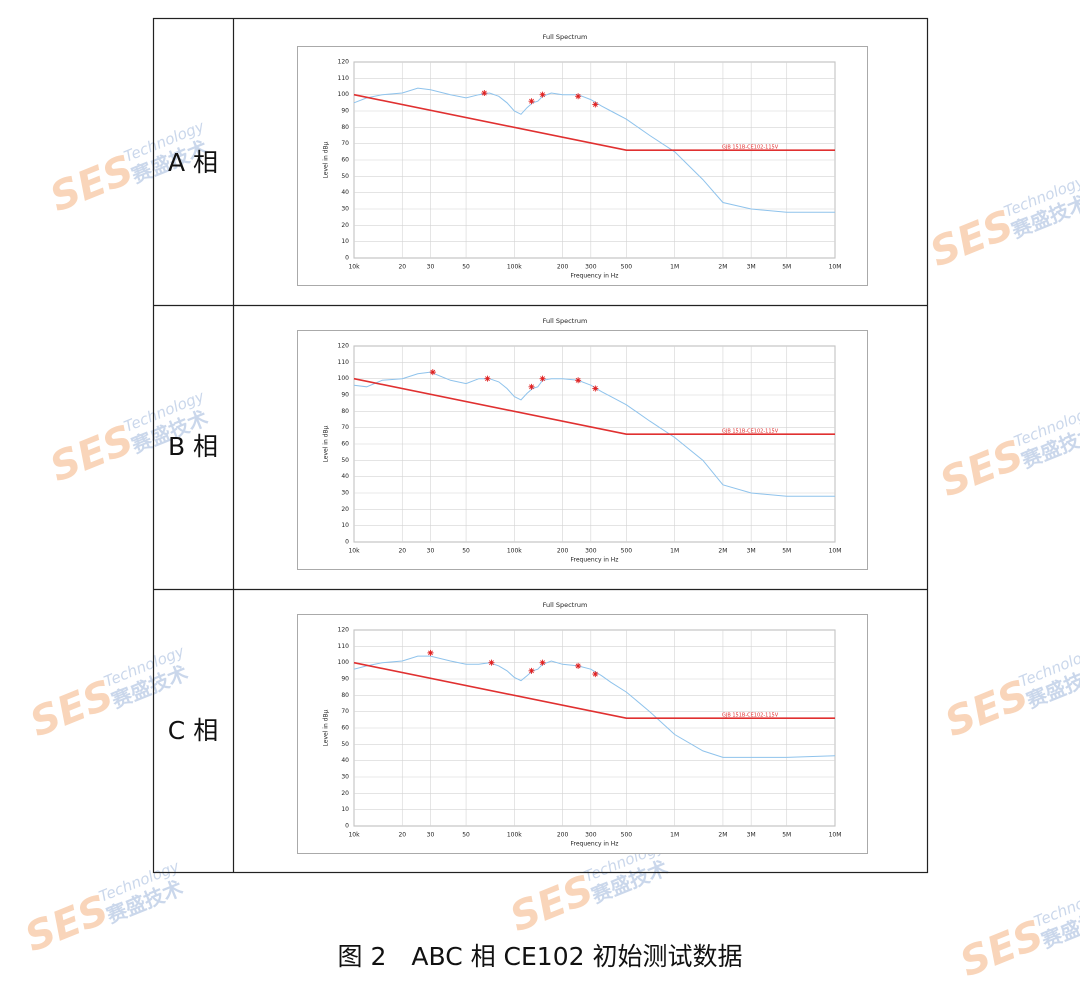  Describe the element at coordinates (722, 835) in the screenshot. I see `x-tick-label: 2M` at that location.